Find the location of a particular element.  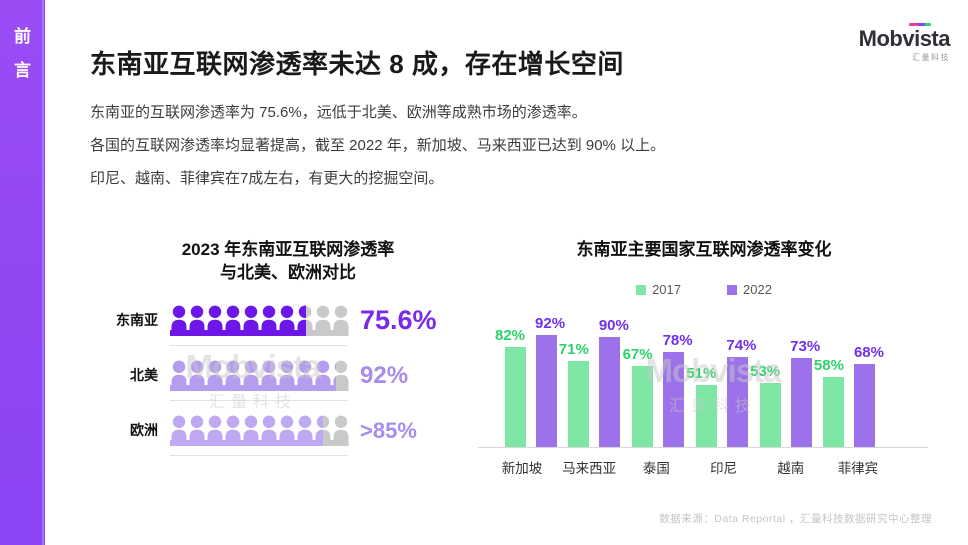

category-label: 新加坡 is located at coordinates (522, 468).